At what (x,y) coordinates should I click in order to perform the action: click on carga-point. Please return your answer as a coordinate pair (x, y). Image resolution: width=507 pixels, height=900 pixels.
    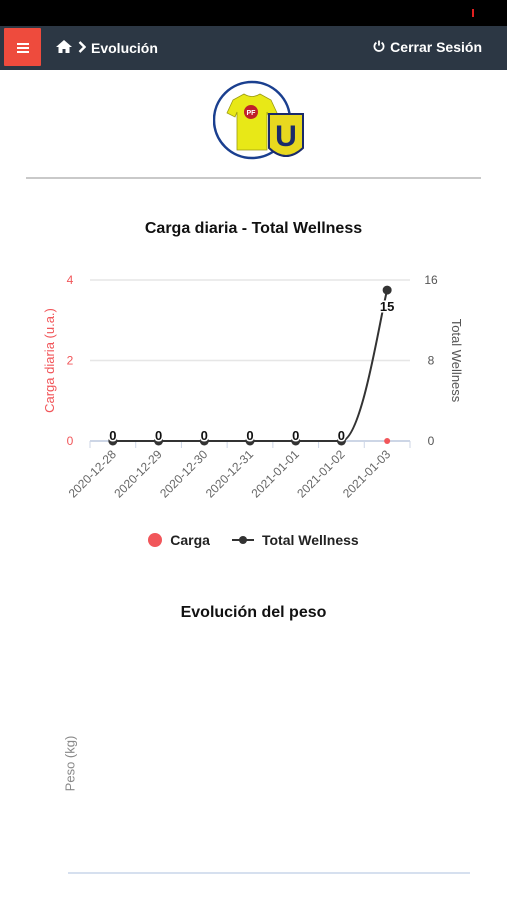
    Looking at the image, I should click on (387, 441).